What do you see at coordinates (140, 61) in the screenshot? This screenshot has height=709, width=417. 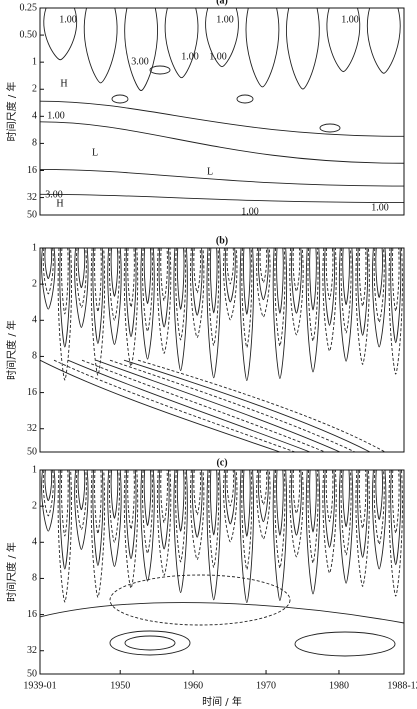 I see `contour-label: 3.00` at bounding box center [140, 61].